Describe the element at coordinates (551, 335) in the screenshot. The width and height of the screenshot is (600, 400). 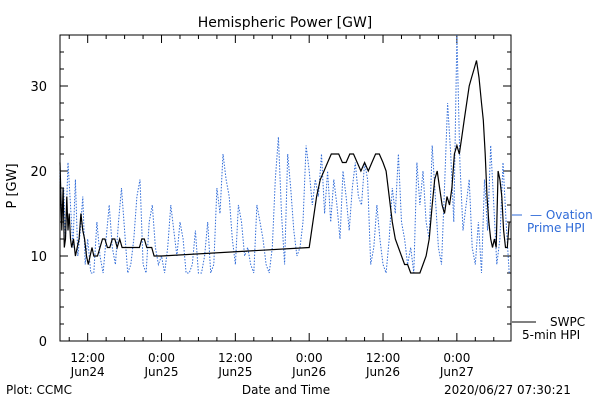
I see `swpc-legend-line2: 5-min HPI` at that location.